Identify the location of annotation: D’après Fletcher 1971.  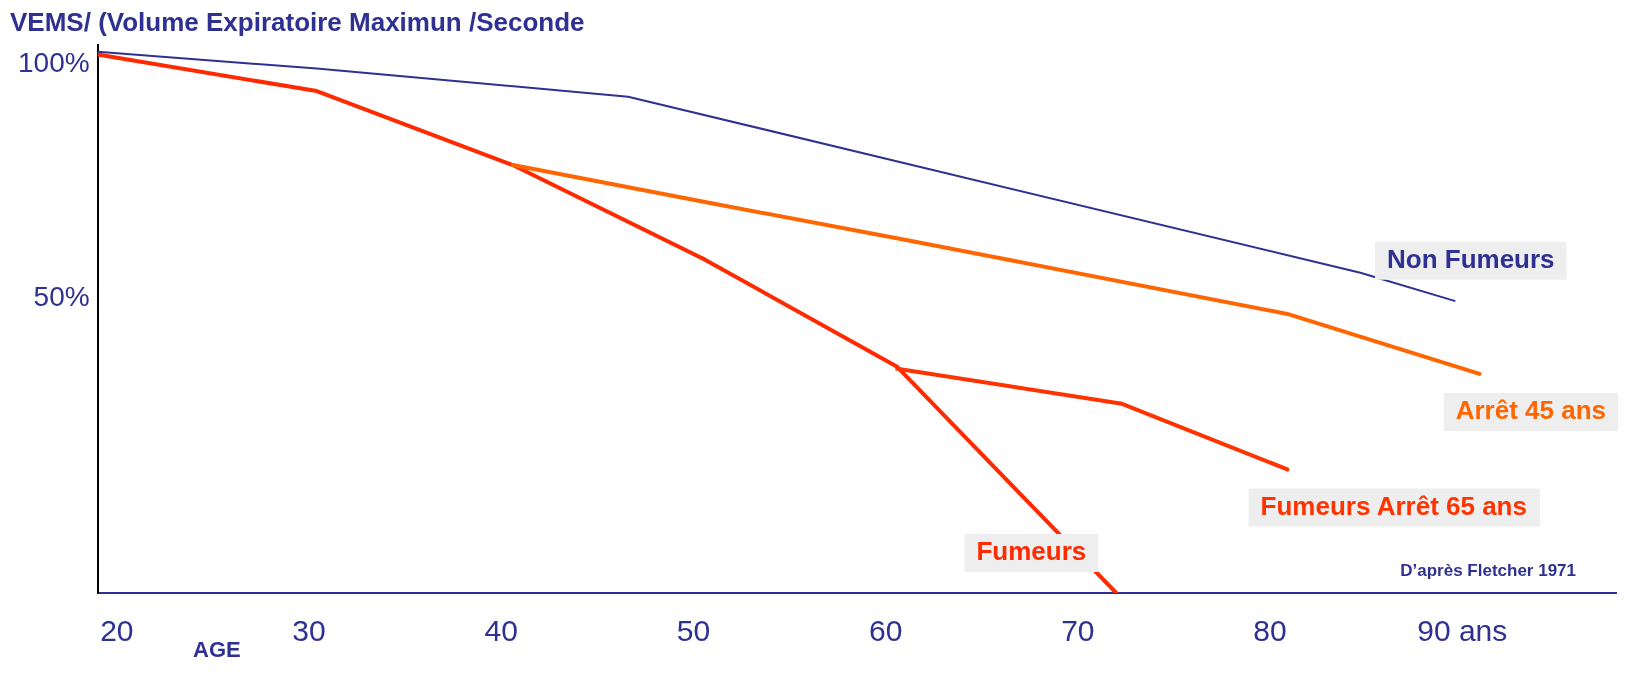
(1488, 570).